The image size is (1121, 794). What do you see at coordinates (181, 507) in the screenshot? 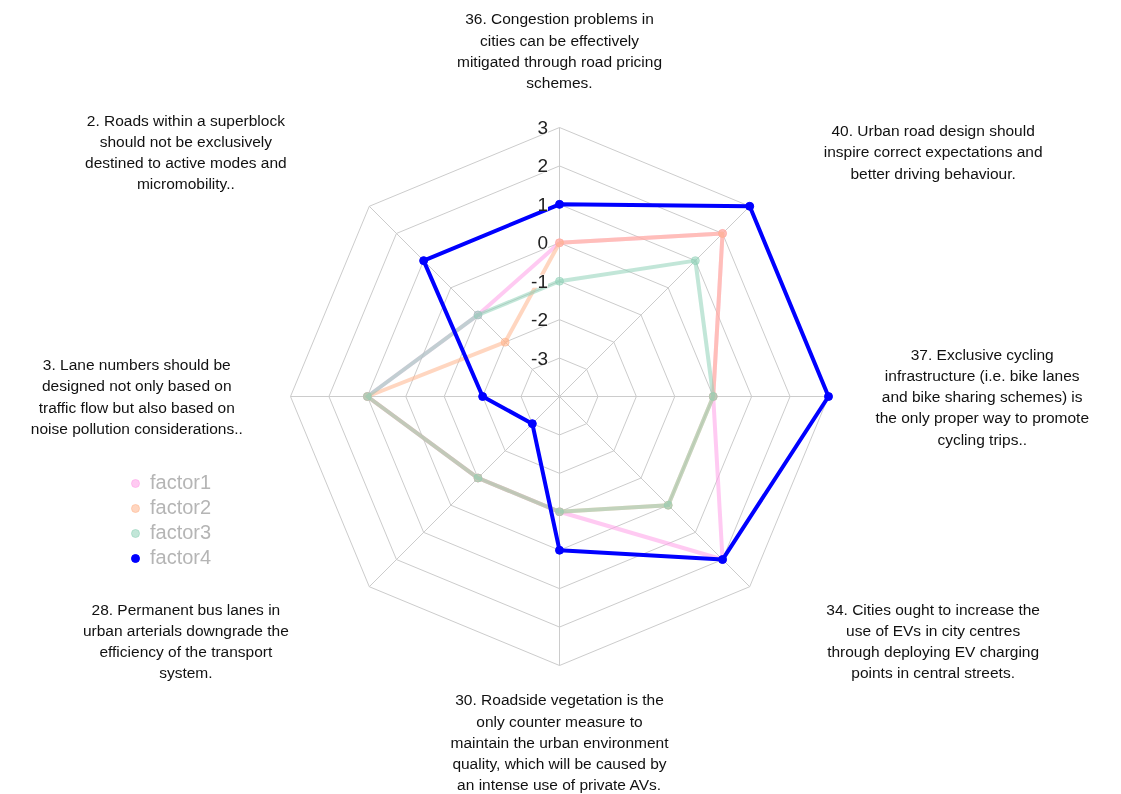
I see `legend-label: factor2` at bounding box center [181, 507].